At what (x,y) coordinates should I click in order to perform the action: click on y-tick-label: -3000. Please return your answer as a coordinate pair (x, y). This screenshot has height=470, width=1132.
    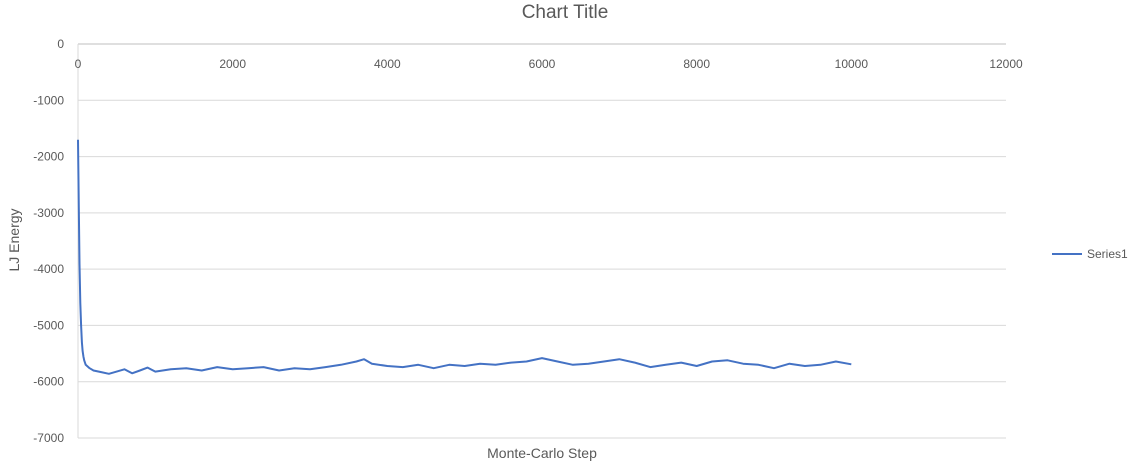
    Looking at the image, I should click on (48, 213).